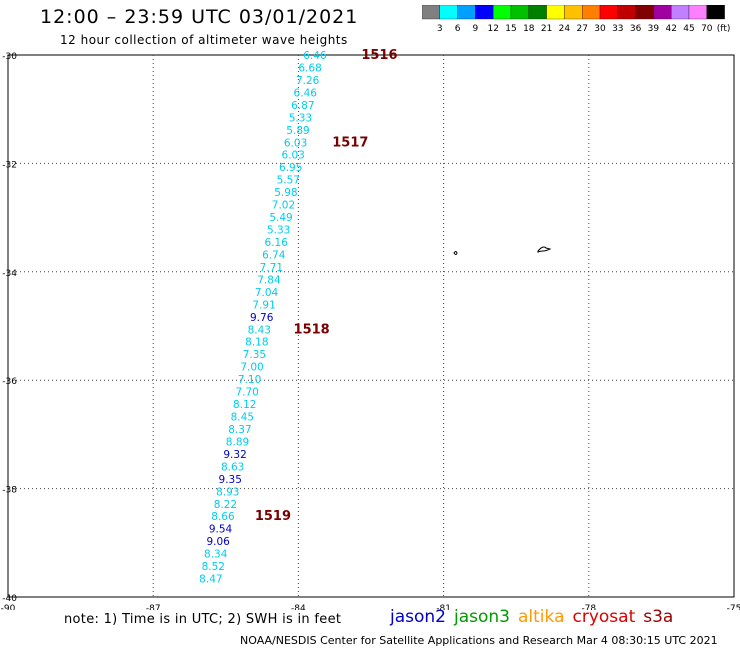 The width and height of the screenshot is (740, 650). What do you see at coordinates (280, 218) in the screenshot?
I see `wave-height-value: 5.49` at bounding box center [280, 218].